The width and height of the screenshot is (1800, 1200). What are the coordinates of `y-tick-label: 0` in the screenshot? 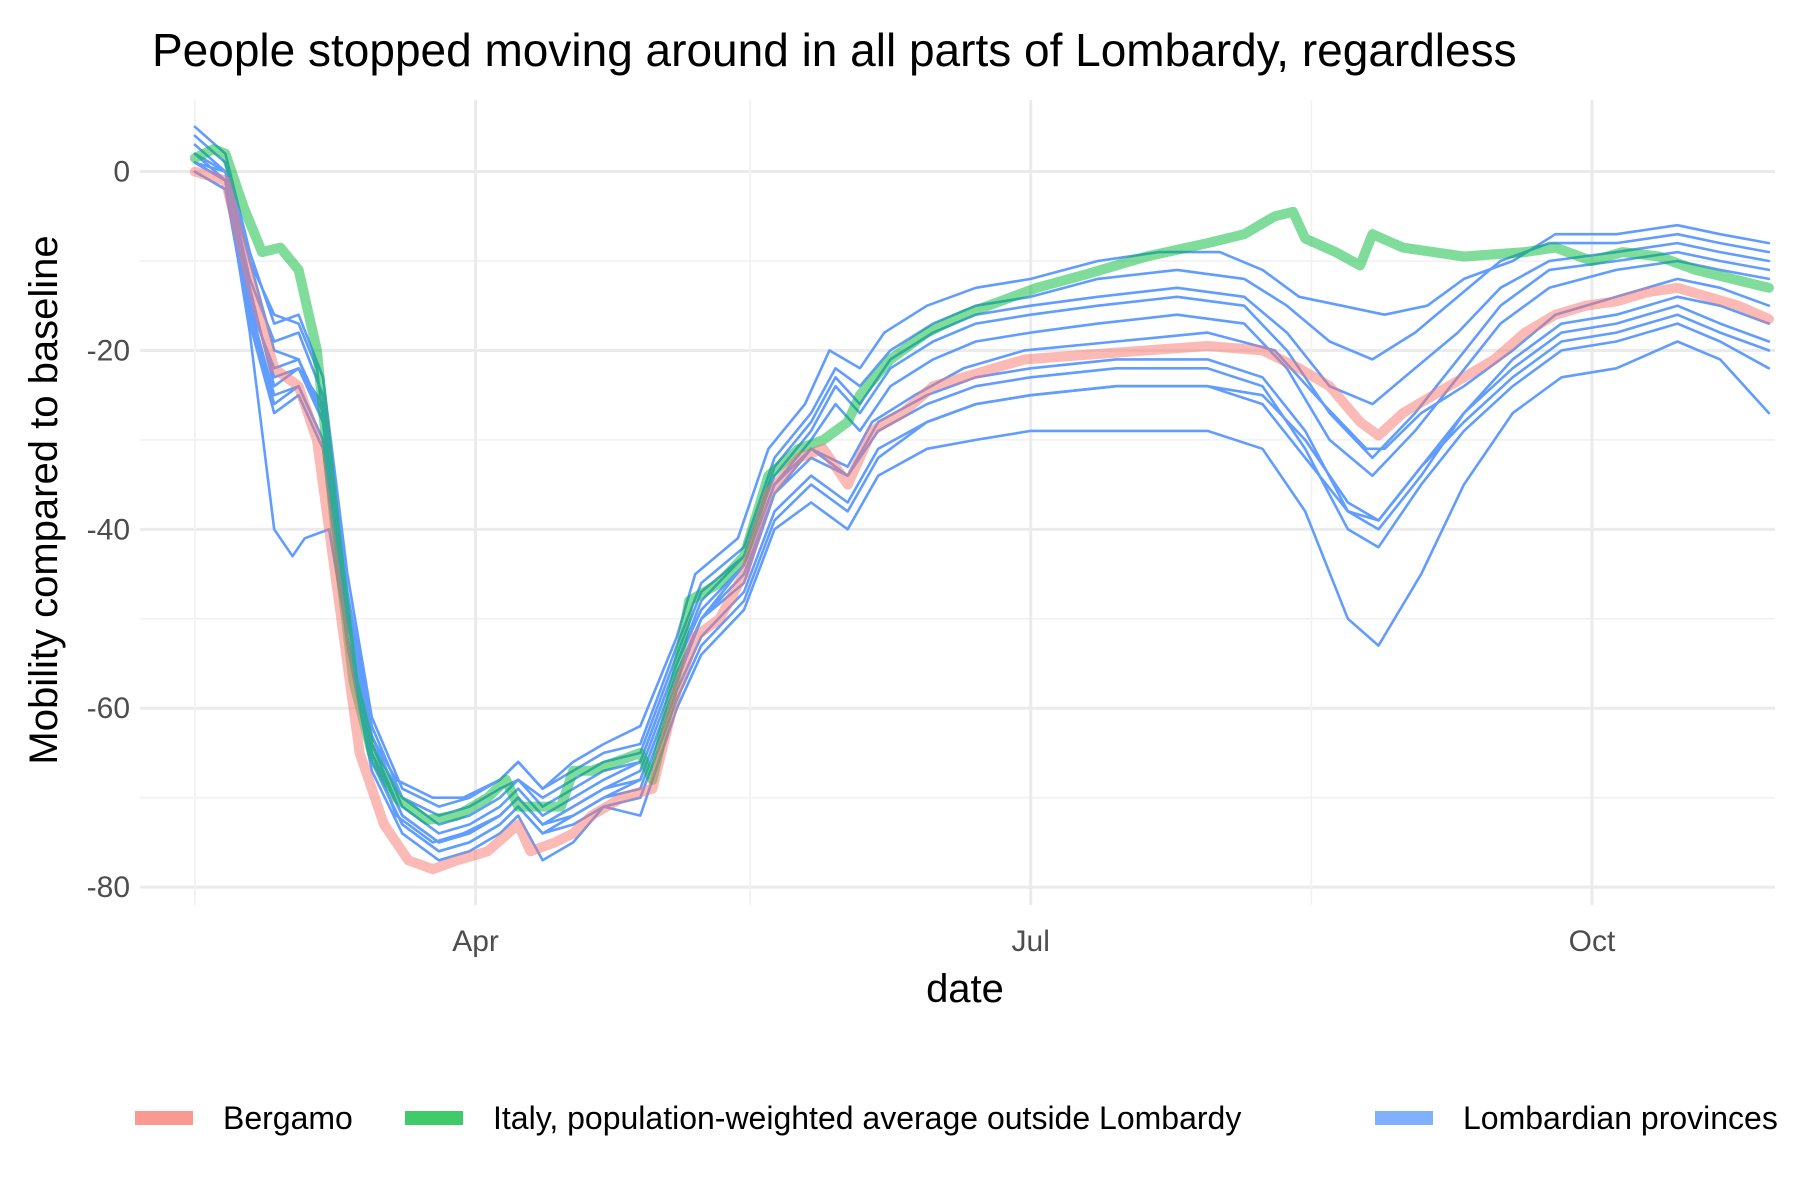 It's located at (121, 172).